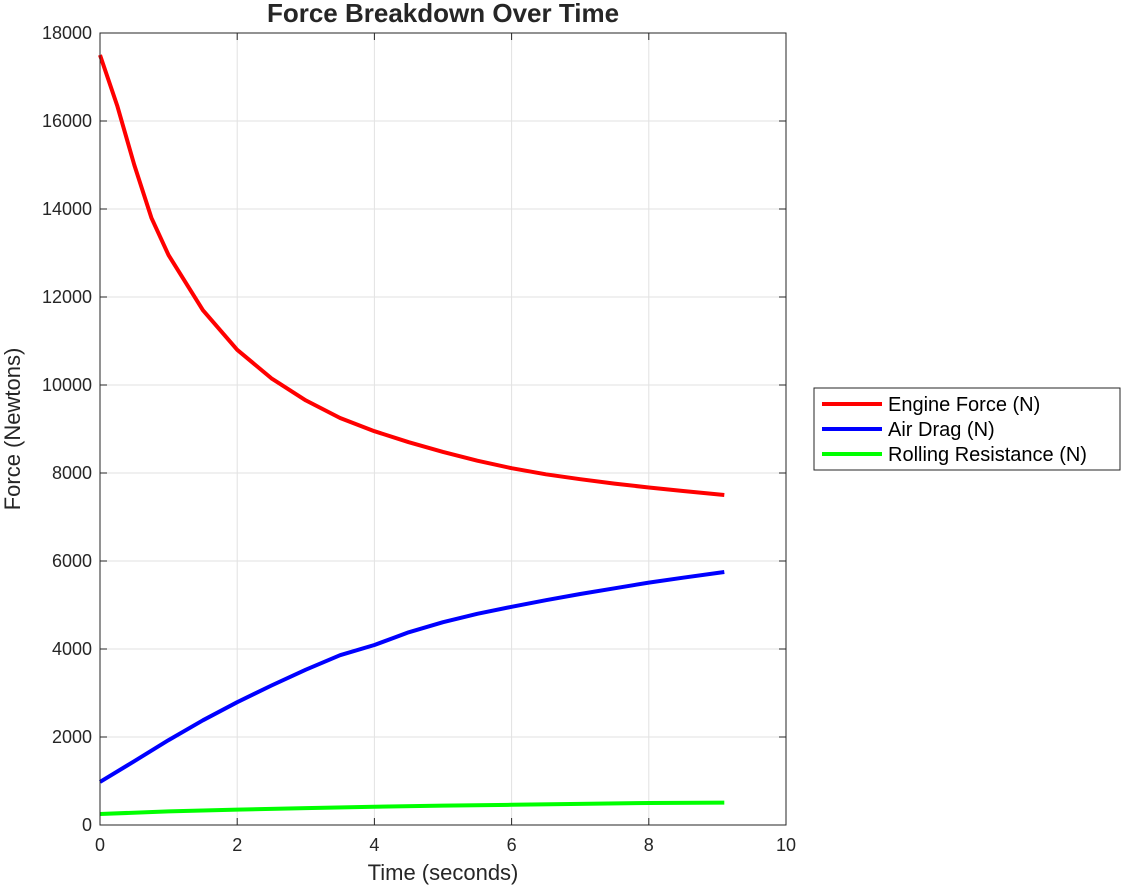 This screenshot has height=887, width=1125. Describe the element at coordinates (67, 385) in the screenshot. I see `y-tick-label: 10000` at that location.